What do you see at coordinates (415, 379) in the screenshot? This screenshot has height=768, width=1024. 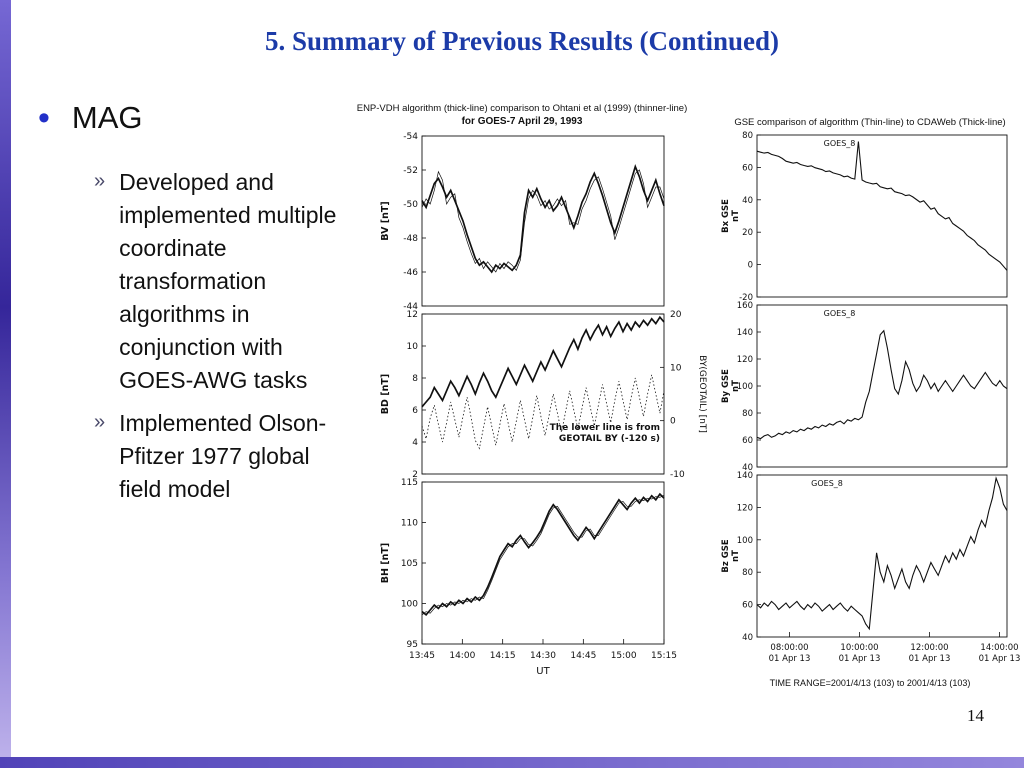 I see `chart-text: 8` at bounding box center [415, 379].